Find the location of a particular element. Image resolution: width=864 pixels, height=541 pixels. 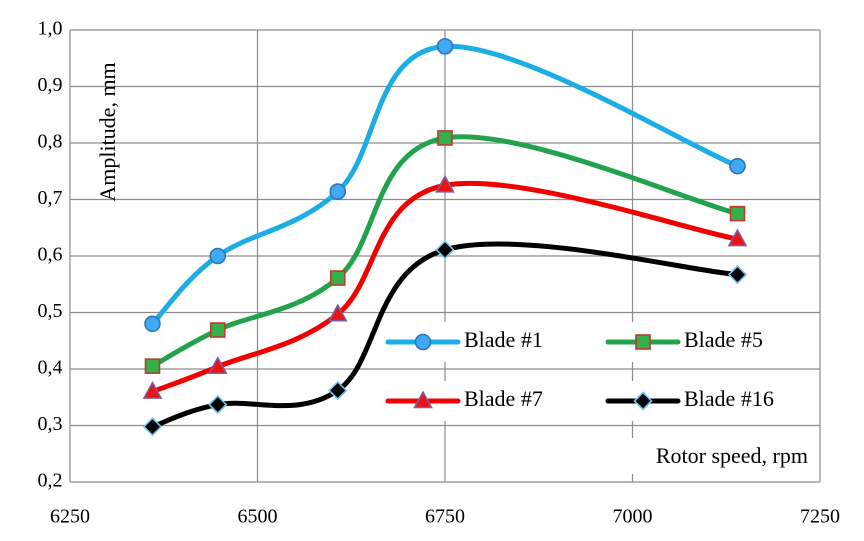

legend-label: Blade #16 is located at coordinates (729, 398).